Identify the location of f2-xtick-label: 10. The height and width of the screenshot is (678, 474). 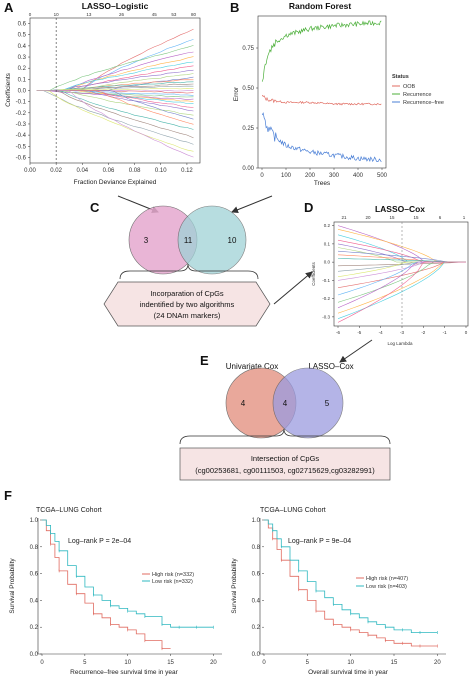
(350, 663).